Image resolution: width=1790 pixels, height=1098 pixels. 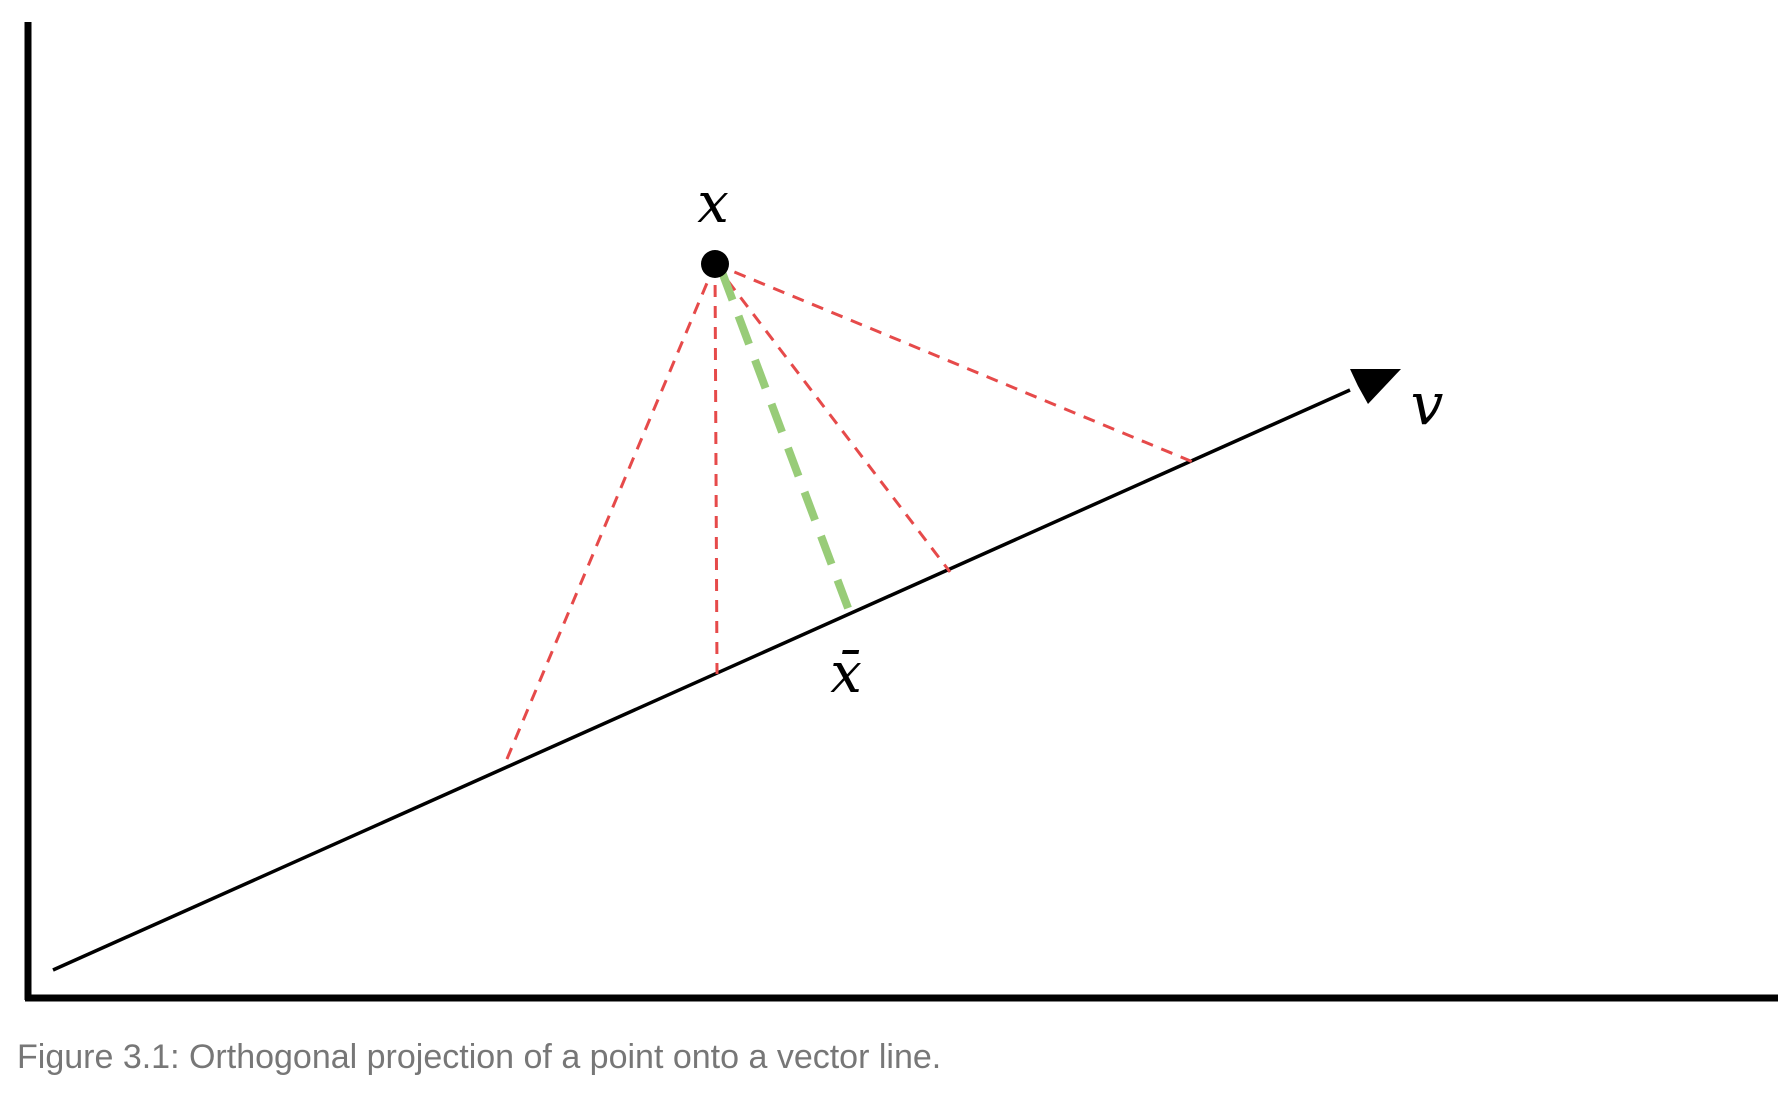 What do you see at coordinates (1375, 386) in the screenshot?
I see `vector-arrowhead` at bounding box center [1375, 386].